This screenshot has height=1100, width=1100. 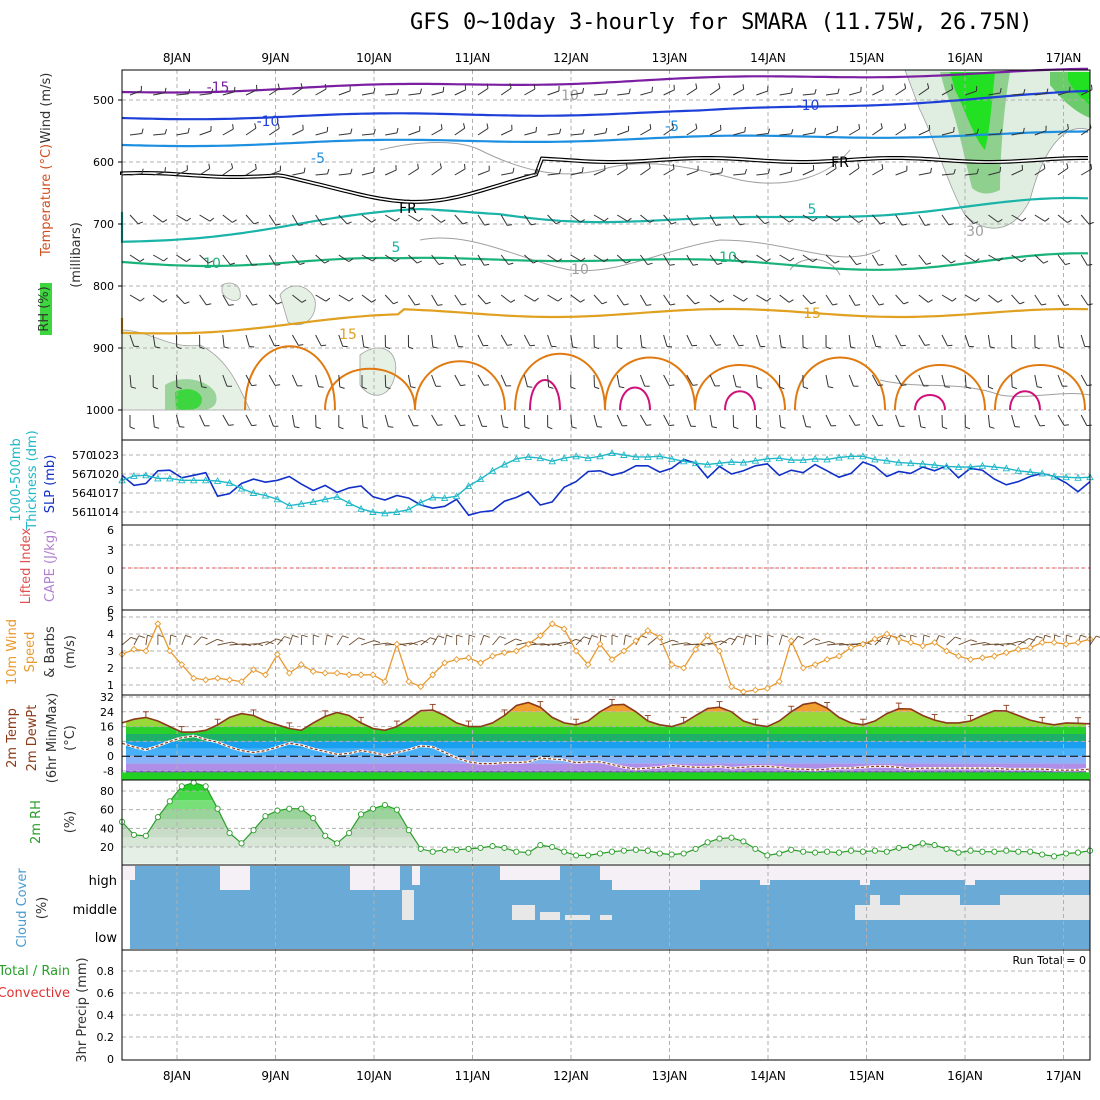 I want to click on thickness-tick: 570, so click(x=82, y=455).